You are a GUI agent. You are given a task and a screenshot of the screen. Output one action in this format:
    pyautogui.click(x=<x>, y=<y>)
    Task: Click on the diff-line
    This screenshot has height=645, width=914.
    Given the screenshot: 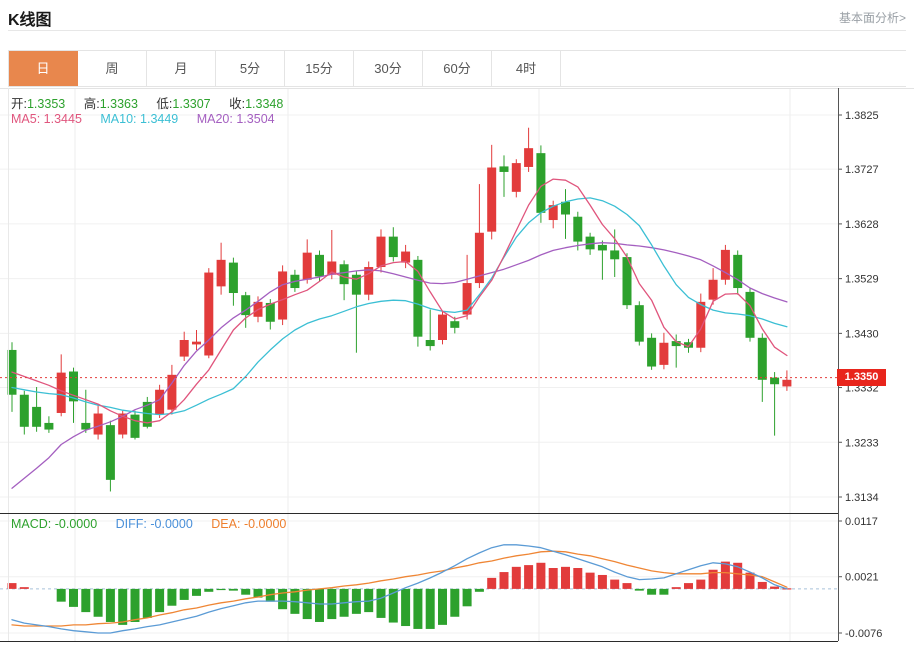 What is the action you would take?
    pyautogui.click(x=399, y=589)
    